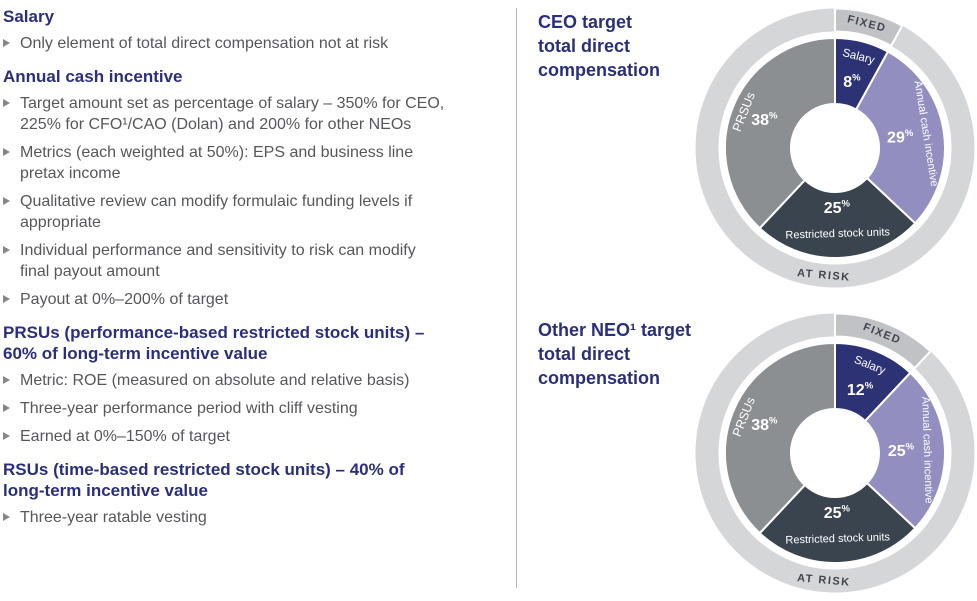 Image resolution: width=977 pixels, height=601 pixels. I want to click on segment-value-salary: 12%, so click(860, 389).